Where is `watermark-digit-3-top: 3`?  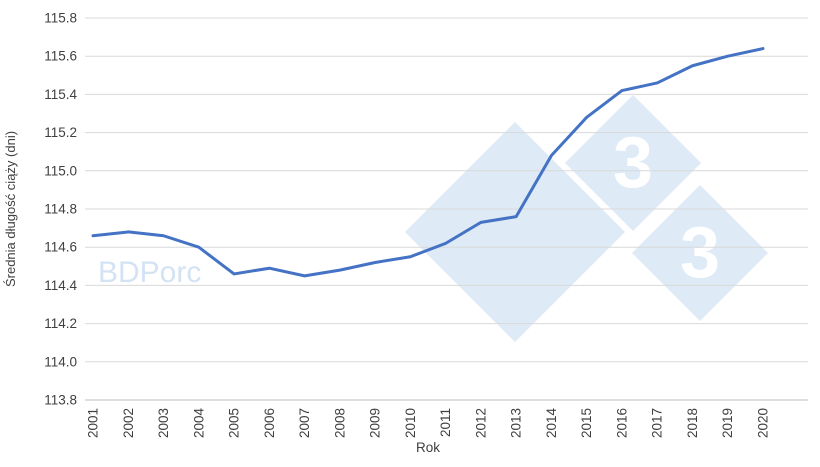
watermark-digit-3-top: 3 is located at coordinates (633, 163).